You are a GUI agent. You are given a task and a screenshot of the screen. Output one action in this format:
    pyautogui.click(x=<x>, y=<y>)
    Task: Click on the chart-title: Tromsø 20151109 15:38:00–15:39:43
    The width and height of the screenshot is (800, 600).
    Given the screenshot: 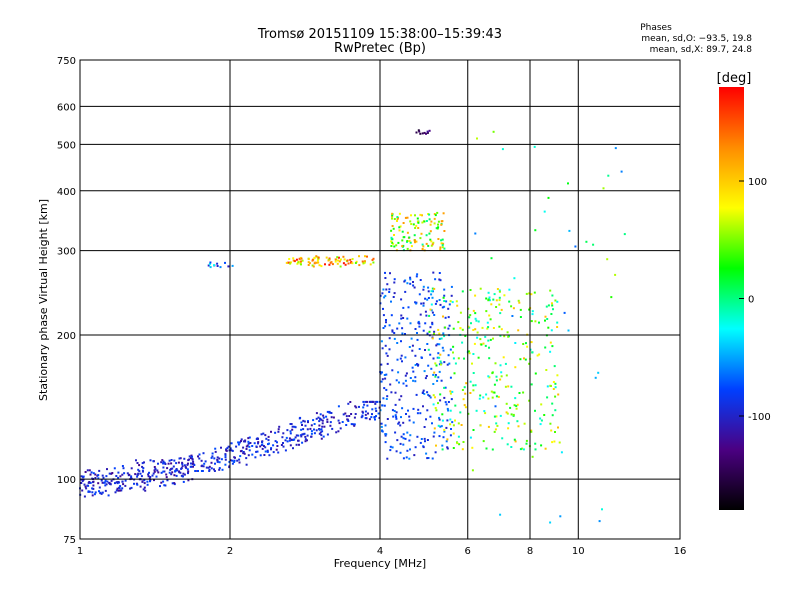 What is the action you would take?
    pyautogui.click(x=379, y=34)
    